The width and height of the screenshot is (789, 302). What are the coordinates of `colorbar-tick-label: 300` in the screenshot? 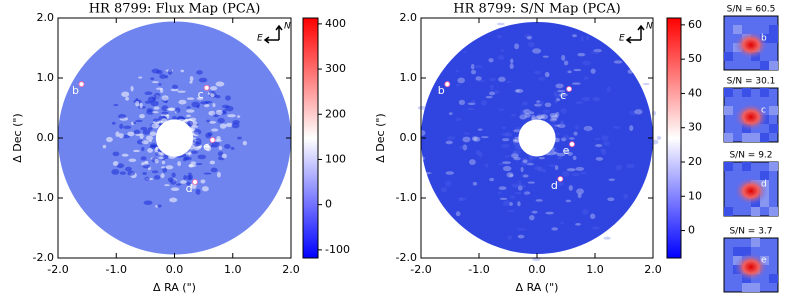 It's located at (335, 68).